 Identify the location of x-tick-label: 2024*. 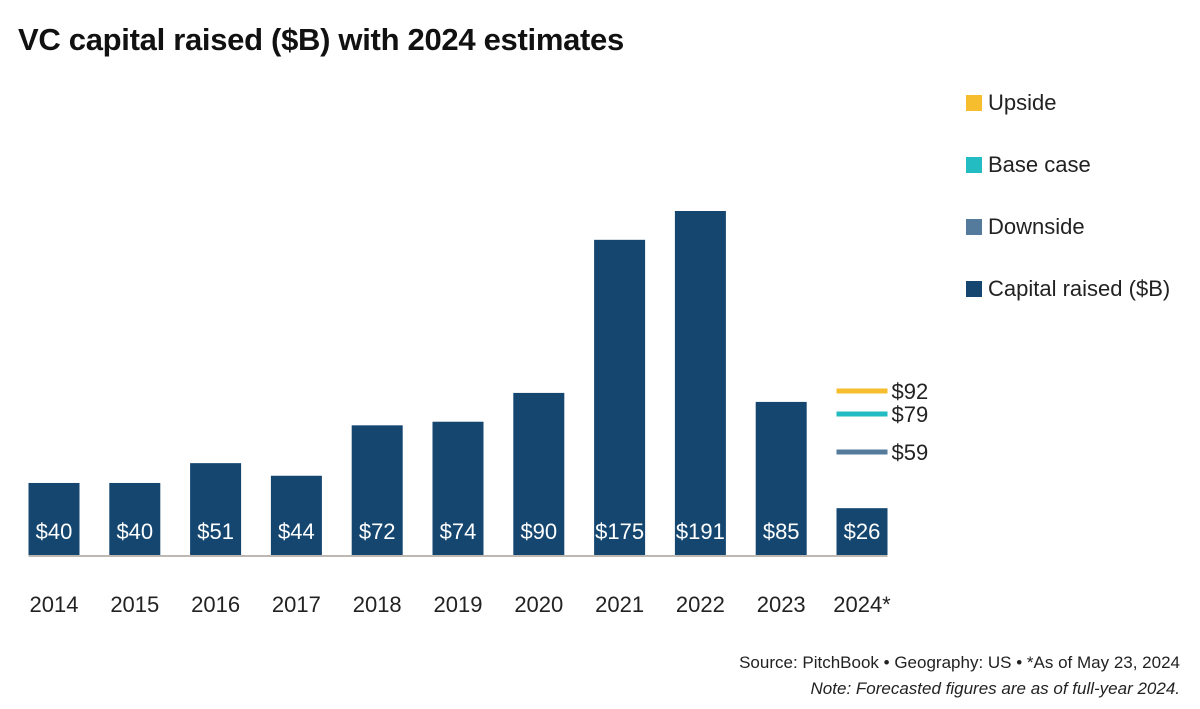
(862, 604).